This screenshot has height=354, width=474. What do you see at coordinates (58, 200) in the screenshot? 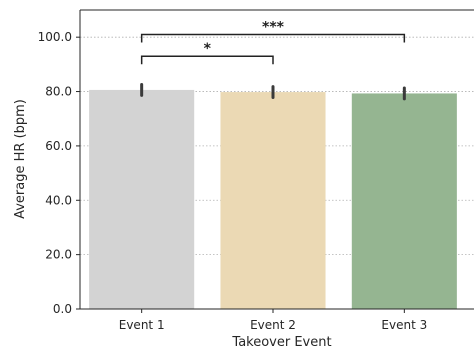
I see `y-tick-label: 40.0` at bounding box center [58, 200].